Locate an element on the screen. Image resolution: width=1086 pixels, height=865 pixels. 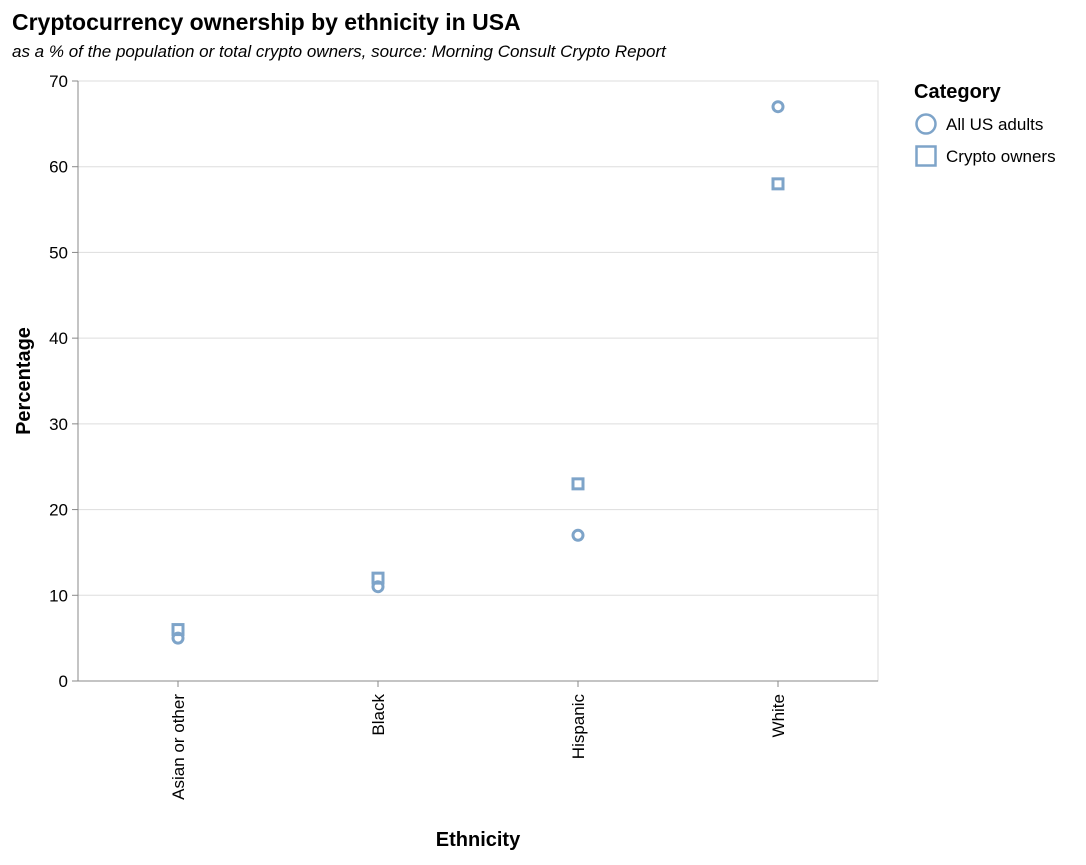
y-axis-title: Percentage is located at coordinates (24, 381).